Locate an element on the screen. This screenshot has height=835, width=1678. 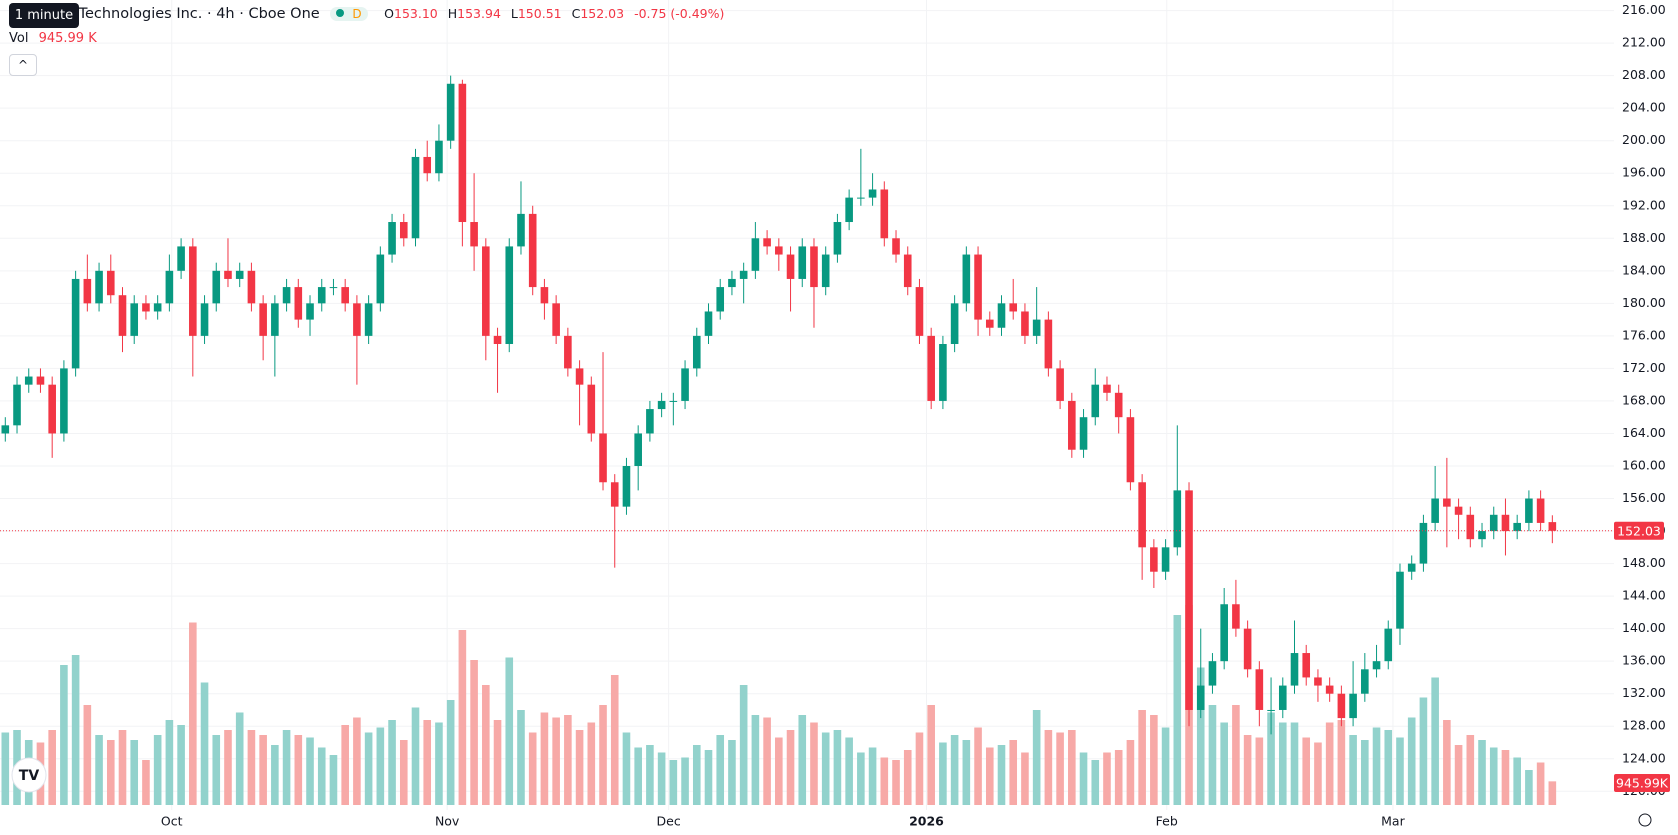
y-tick-label: 132.00 is located at coordinates (1644, 692).